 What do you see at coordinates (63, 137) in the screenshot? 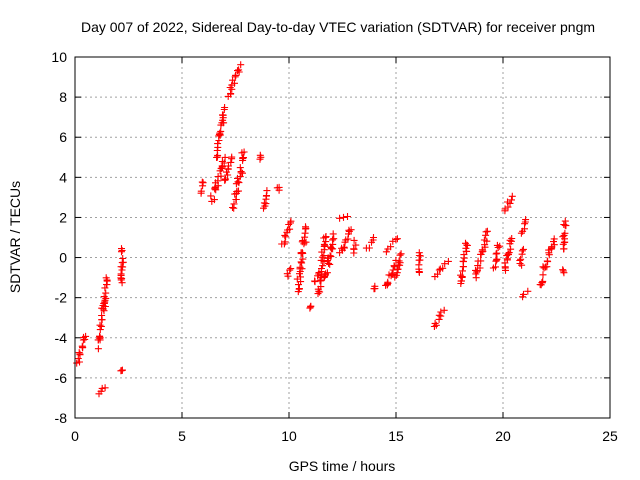
I see `y-tick-label: 6` at bounding box center [63, 137].